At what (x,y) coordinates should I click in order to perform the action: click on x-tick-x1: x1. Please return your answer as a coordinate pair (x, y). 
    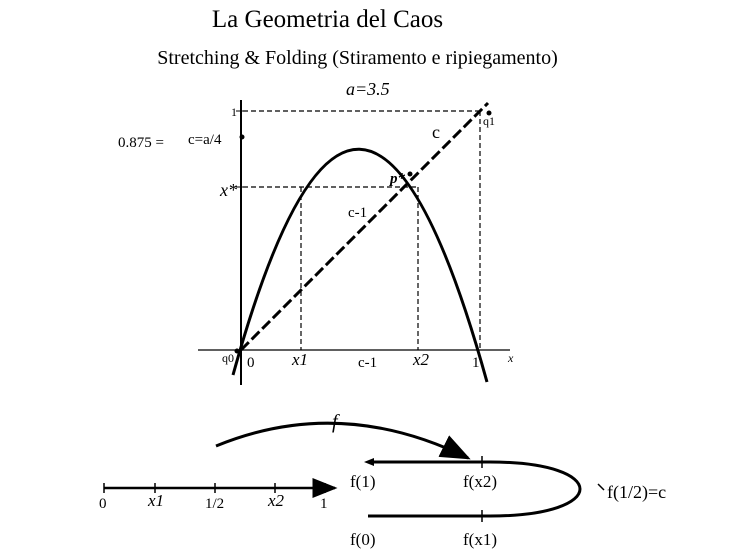
    Looking at the image, I should click on (299, 359).